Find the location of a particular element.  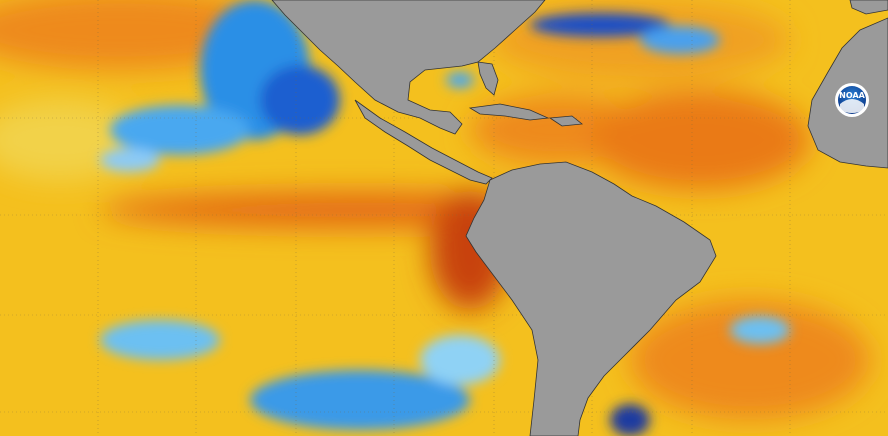

central-america is located at coordinates (423, 142).